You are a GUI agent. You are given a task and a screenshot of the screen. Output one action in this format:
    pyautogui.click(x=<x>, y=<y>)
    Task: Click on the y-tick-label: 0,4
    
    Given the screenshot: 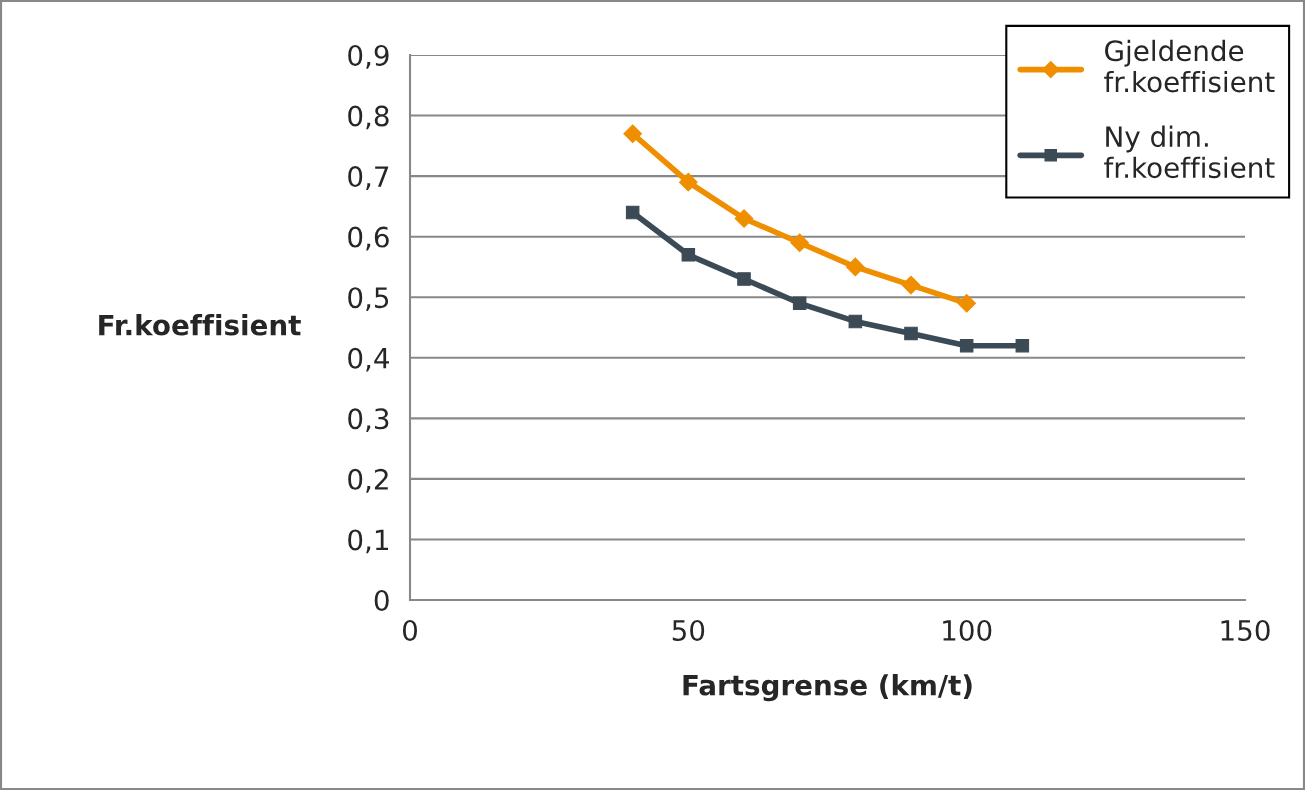 What is the action you would take?
    pyautogui.click(x=368, y=359)
    